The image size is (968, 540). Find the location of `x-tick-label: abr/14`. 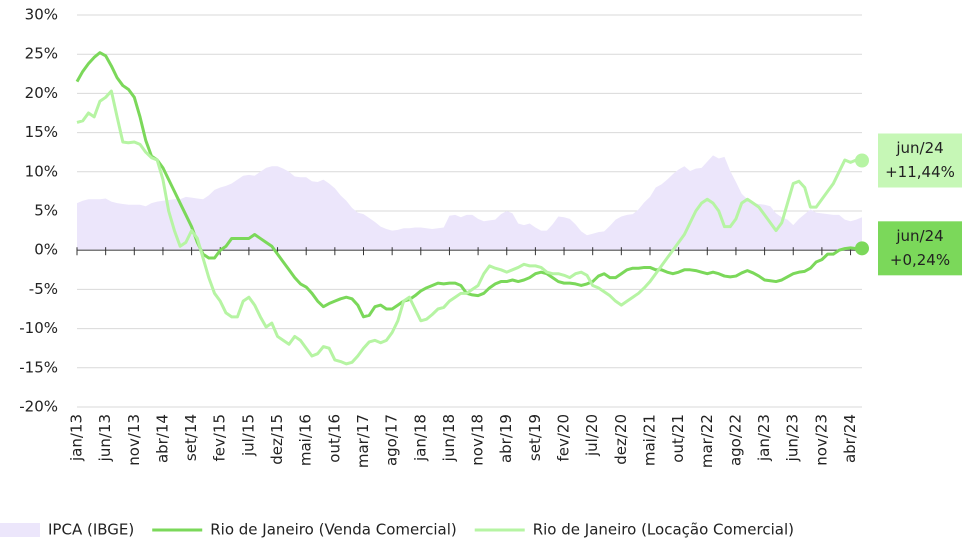

x-tick-label: abr/14 is located at coordinates (162, 438).